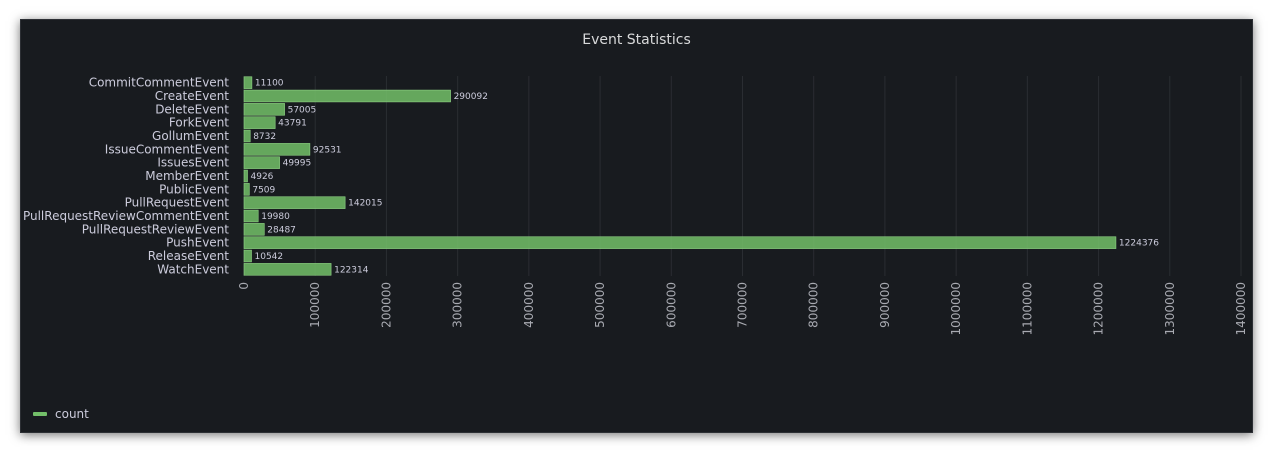 Image resolution: width=1279 pixels, height=459 pixels. What do you see at coordinates (671, 305) in the screenshot?
I see `x-tick-label-6: 600000` at bounding box center [671, 305].